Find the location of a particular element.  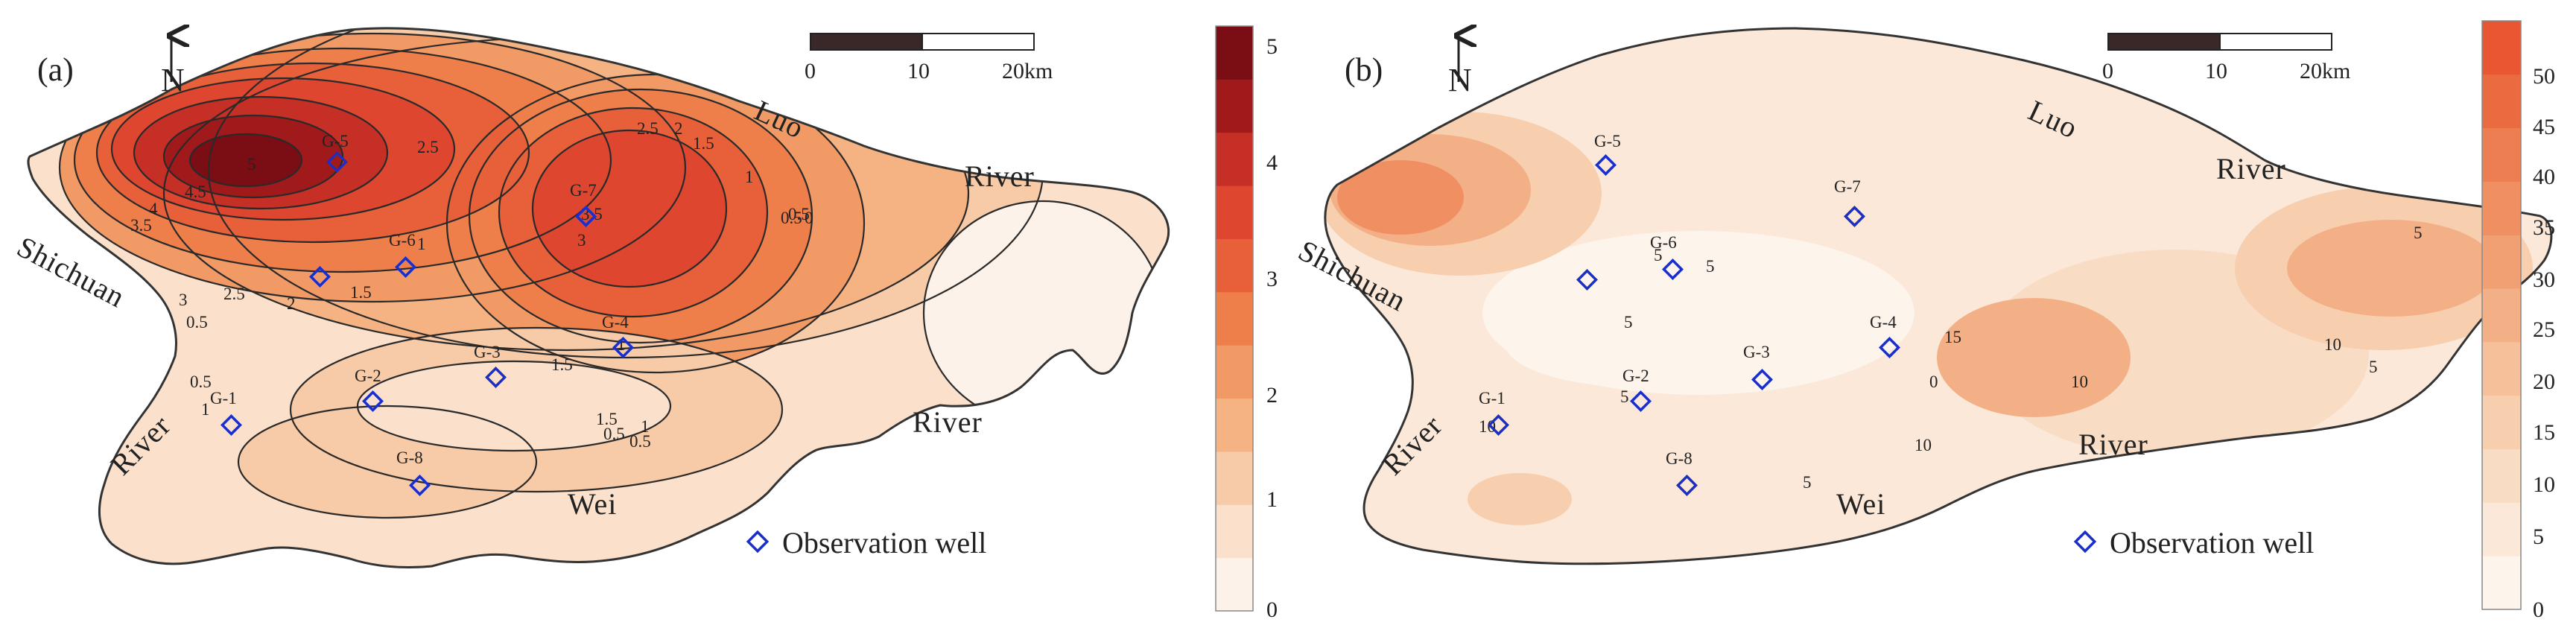

well-label: G-8 is located at coordinates (1680, 458).